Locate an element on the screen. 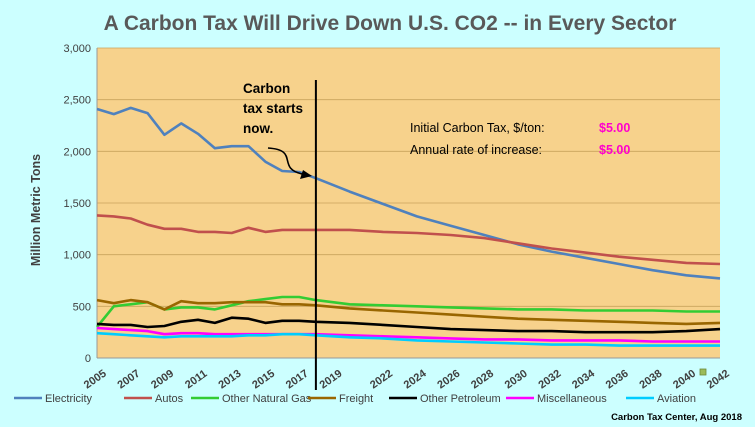 The width and height of the screenshot is (755, 427). annotation-arrowhead is located at coordinates (306, 174).